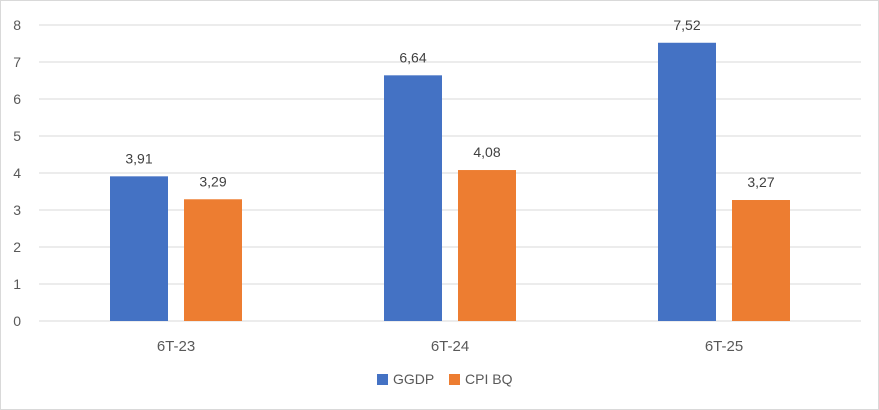  I want to click on y-tick-label: 4, so click(17, 173).